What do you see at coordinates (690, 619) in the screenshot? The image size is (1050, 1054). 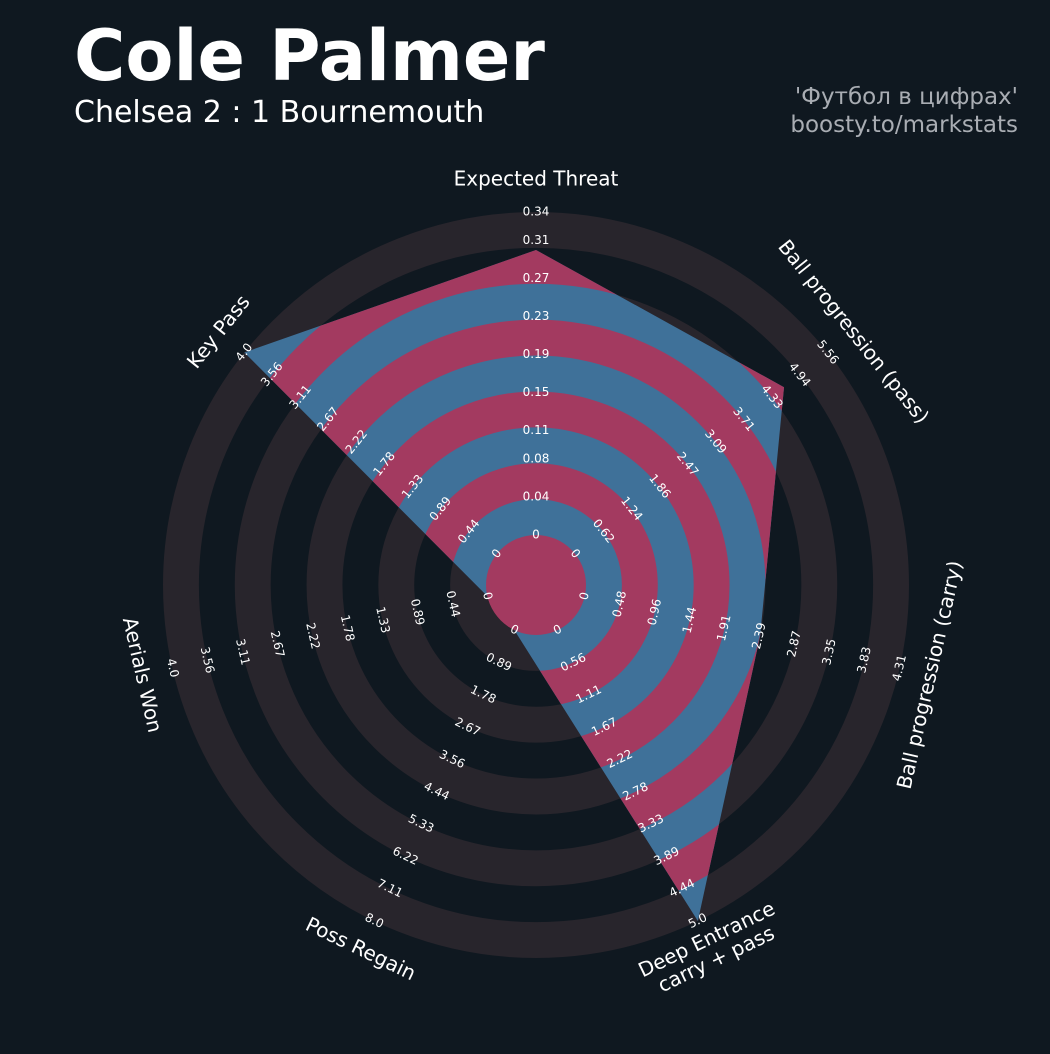 I see `tick-label: 1.44` at bounding box center [690, 619].